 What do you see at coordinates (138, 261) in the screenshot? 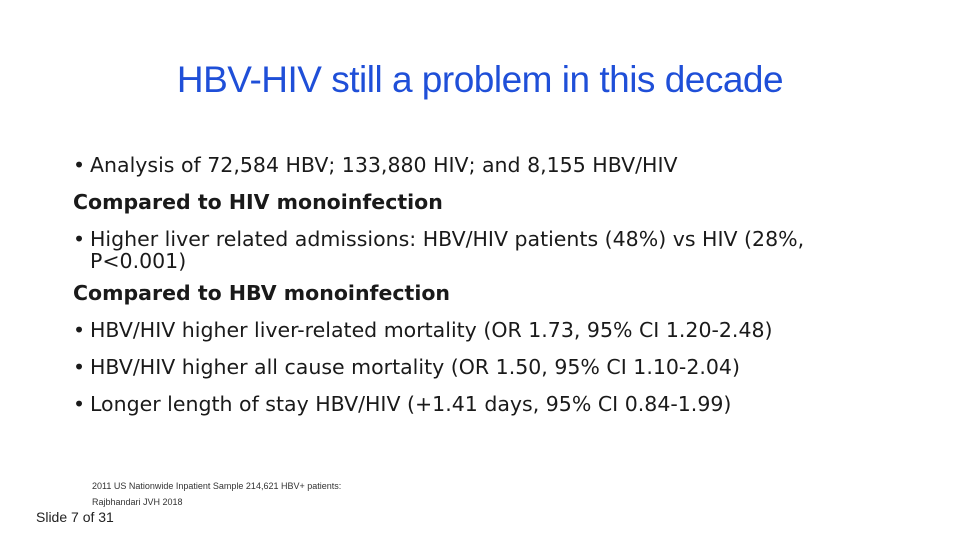
I see `bullet-admissions-continuation: P<0.001)` at bounding box center [138, 261].